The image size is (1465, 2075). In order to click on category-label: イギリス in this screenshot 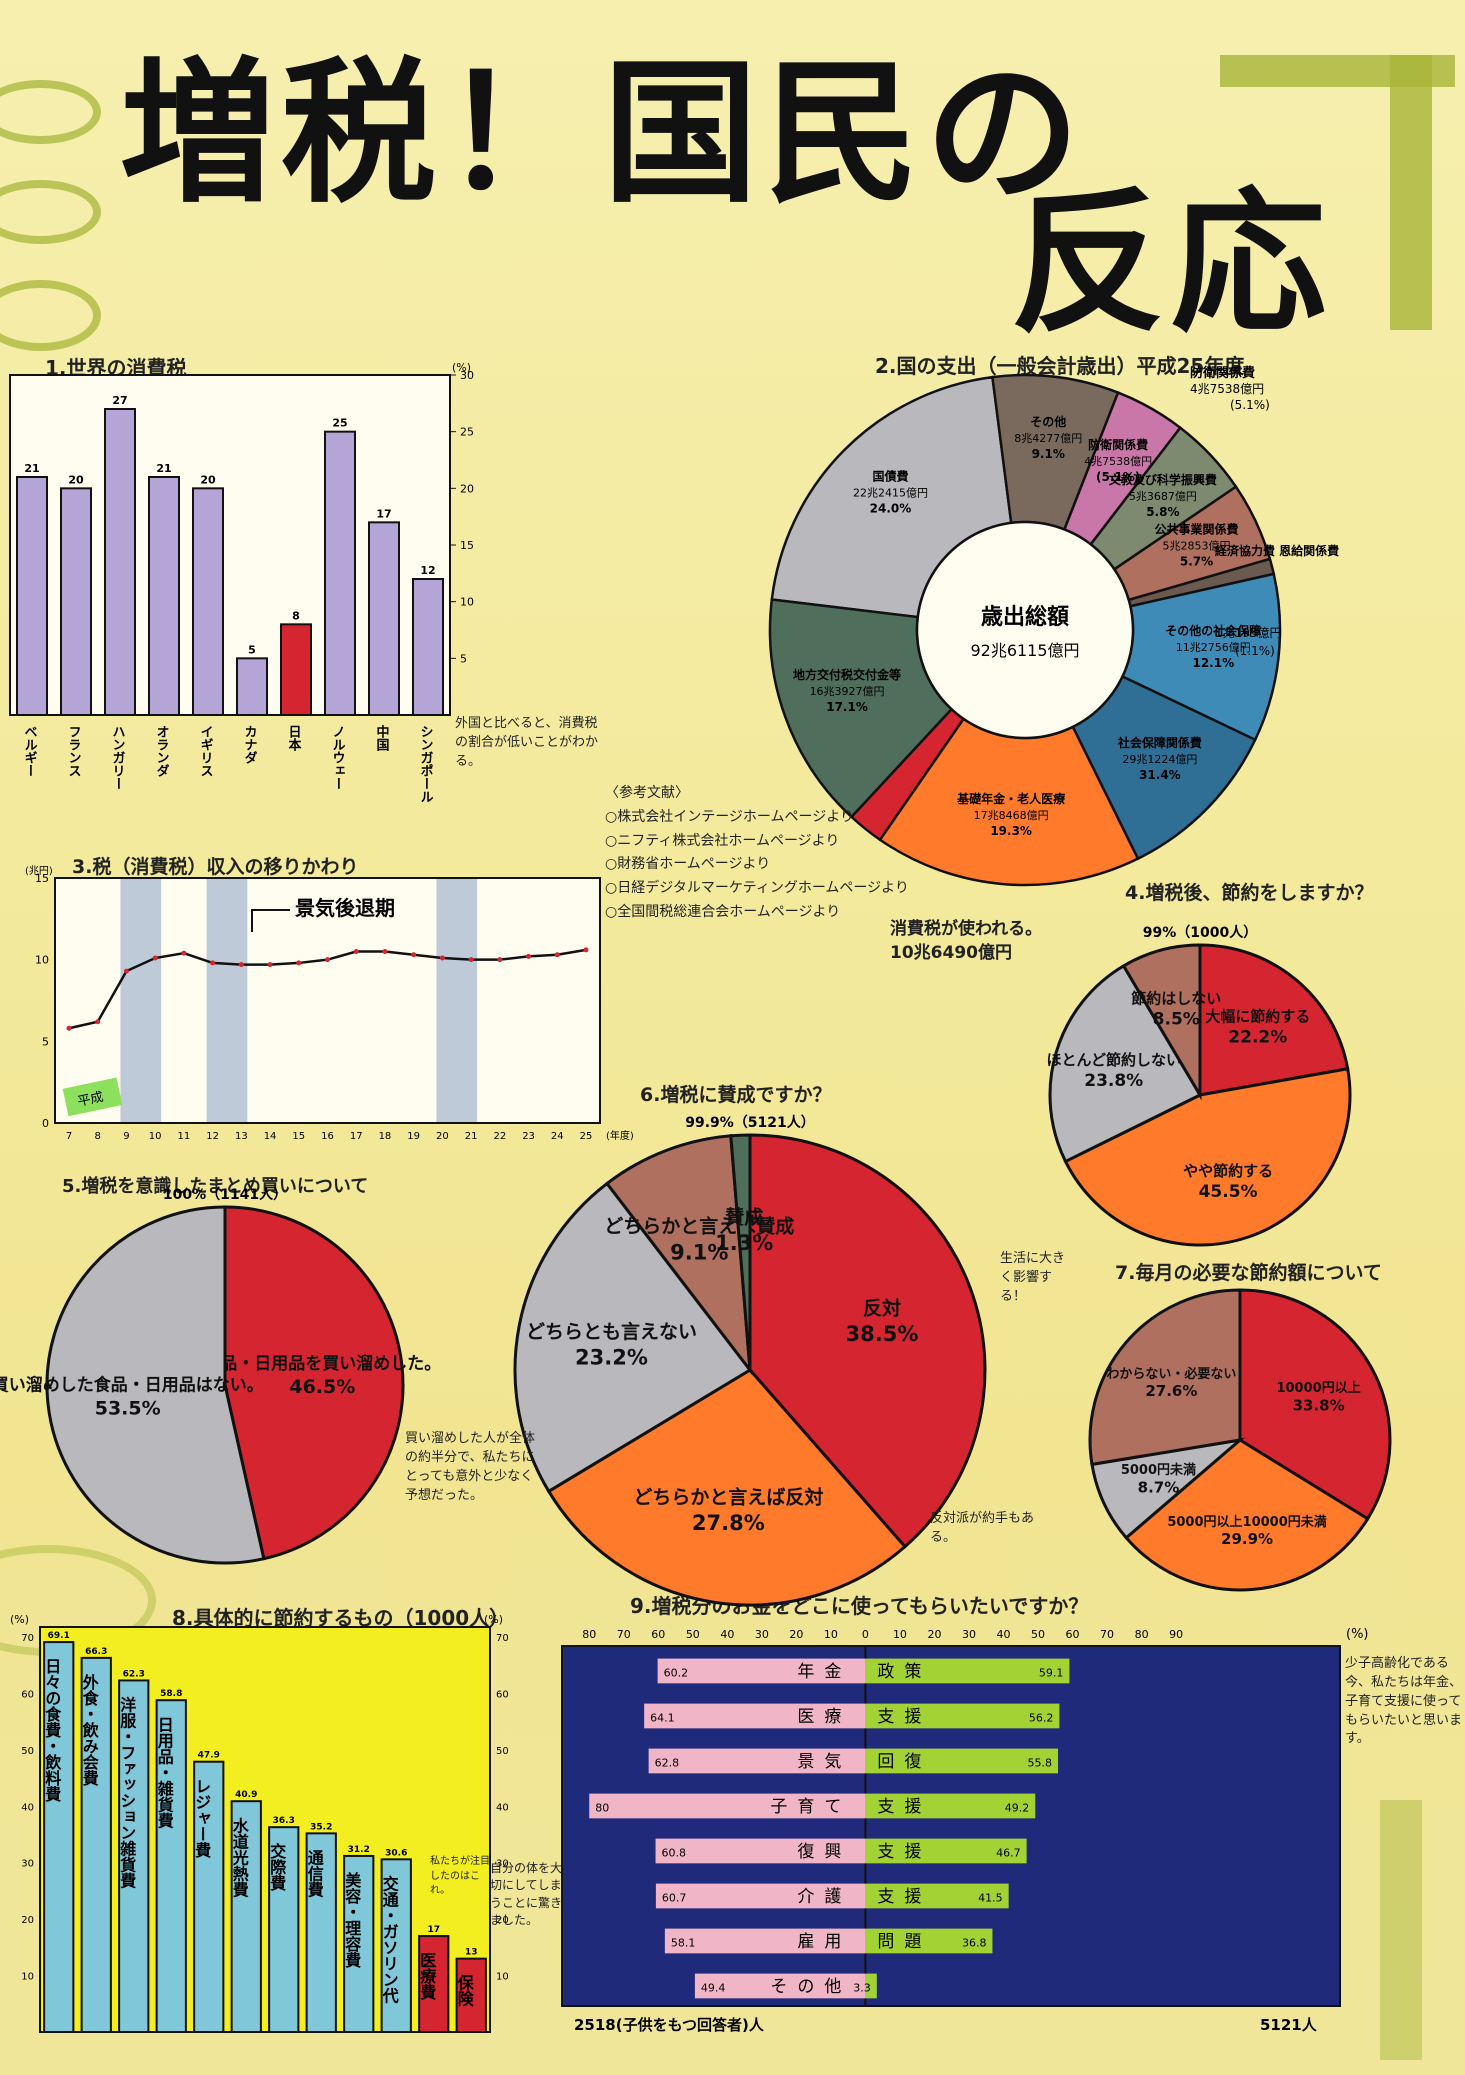, I will do `click(206, 751)`.